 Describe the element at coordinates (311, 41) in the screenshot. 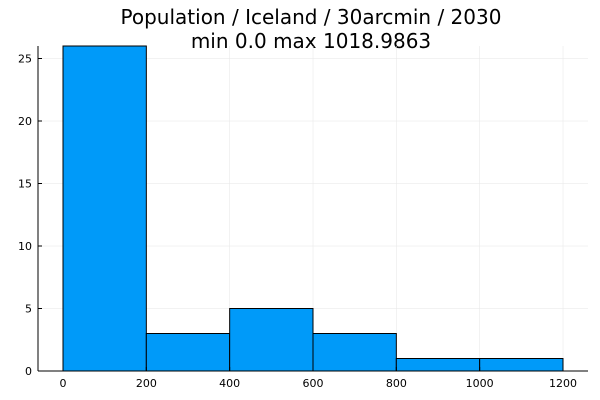

I see `chart-title-line-2: min 0.0 max 1018.9863` at that location.